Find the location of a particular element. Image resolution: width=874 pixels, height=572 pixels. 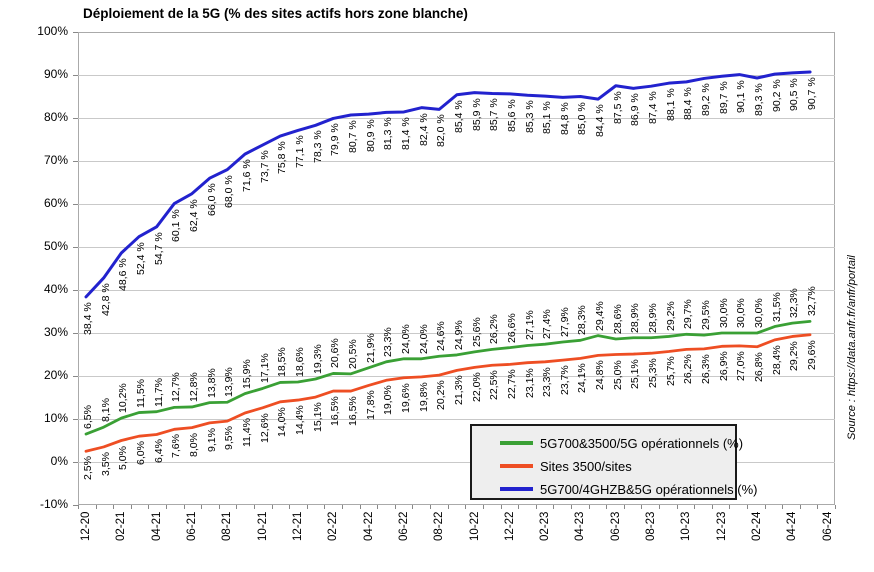

data-label: 89,7 % is located at coordinates (723, 98).